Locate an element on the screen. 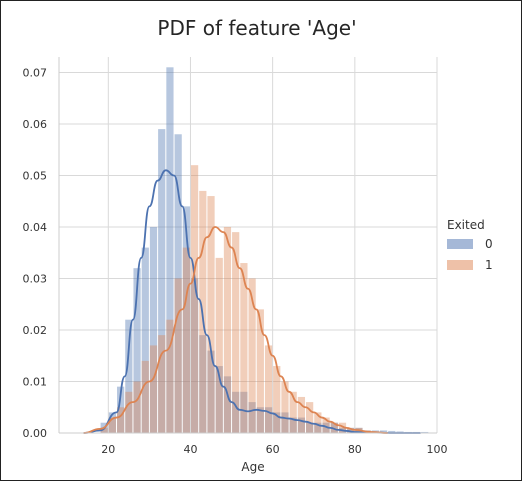 The width and height of the screenshot is (522, 481). legend: Exited 0 1 is located at coordinates (470, 245).